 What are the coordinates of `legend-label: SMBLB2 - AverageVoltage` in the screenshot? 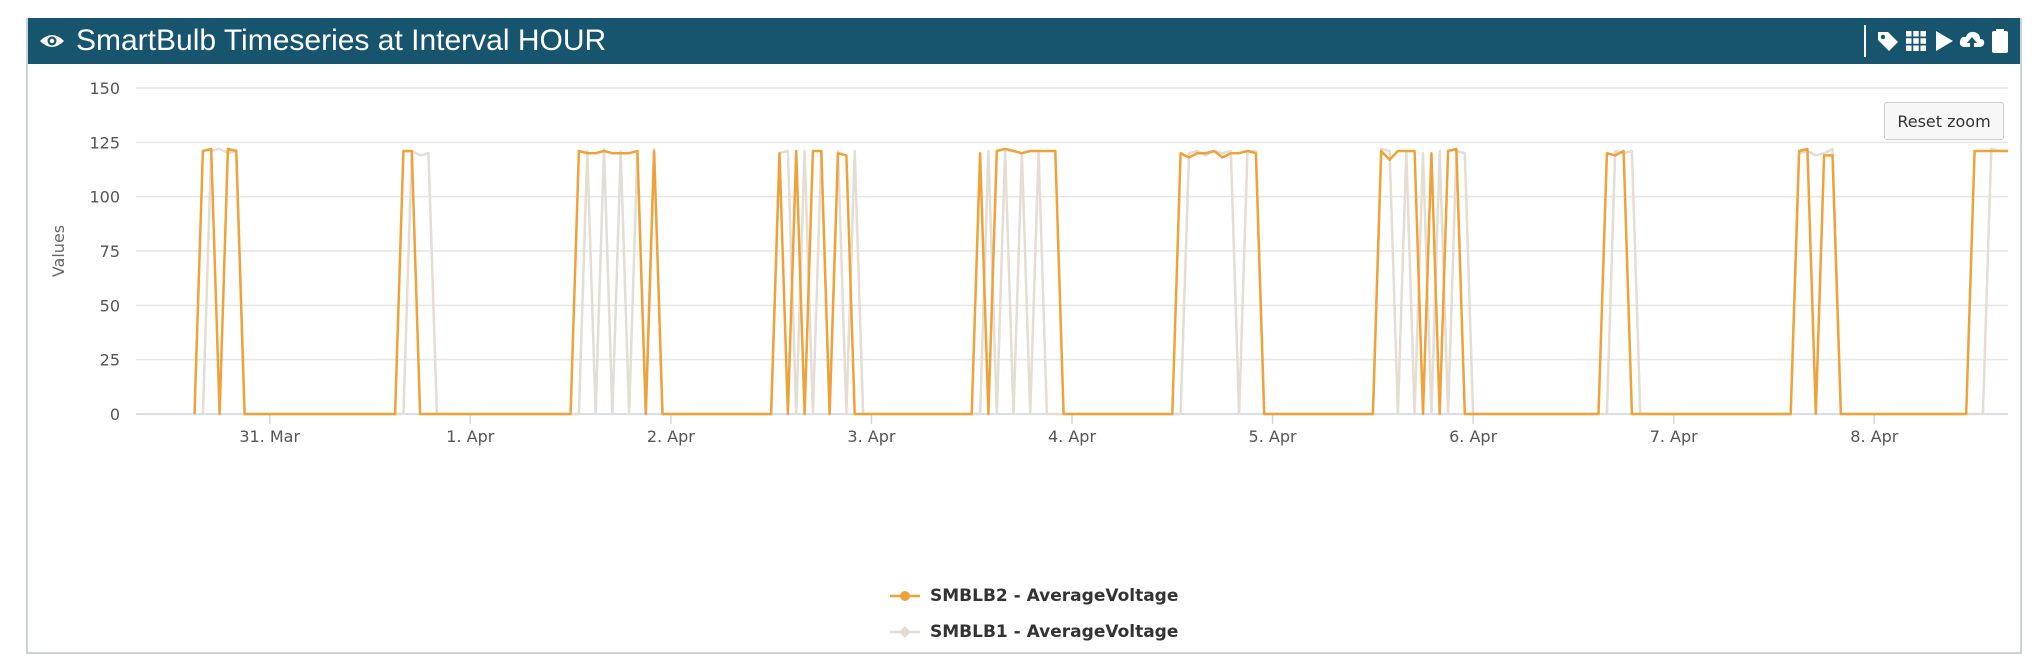 It's located at (1054, 596).